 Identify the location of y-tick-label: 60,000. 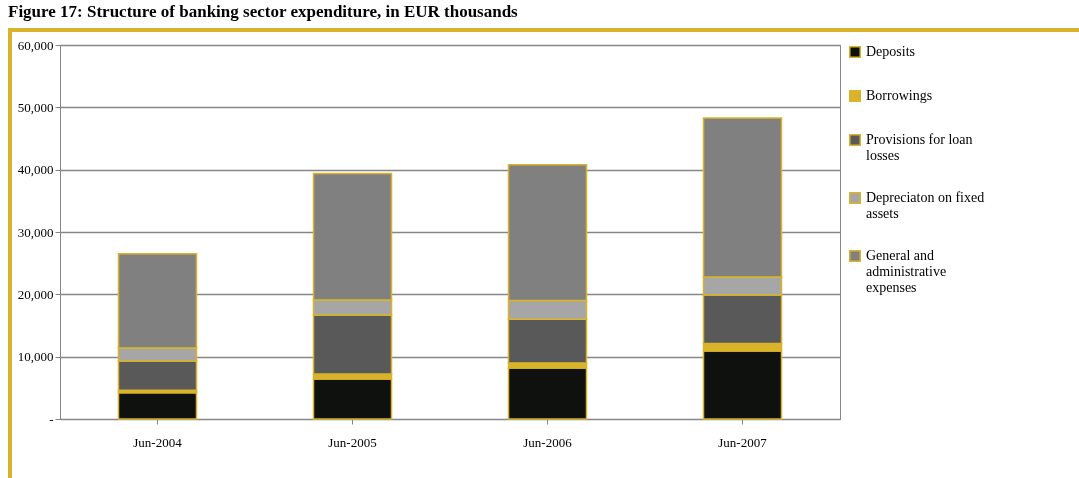
(35, 45).